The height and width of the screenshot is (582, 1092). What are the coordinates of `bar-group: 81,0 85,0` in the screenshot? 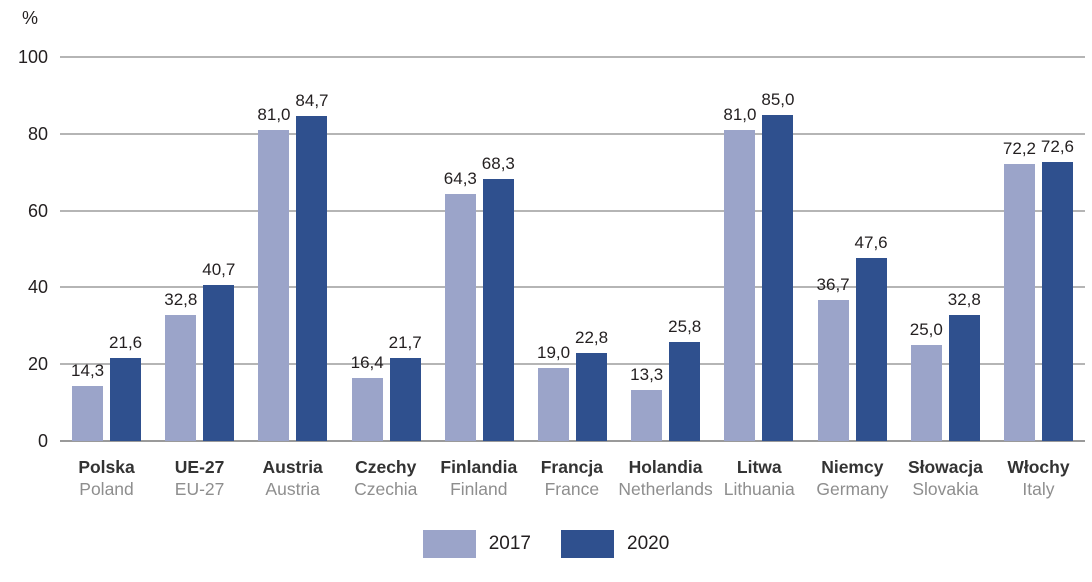 It's located at (758, 249).